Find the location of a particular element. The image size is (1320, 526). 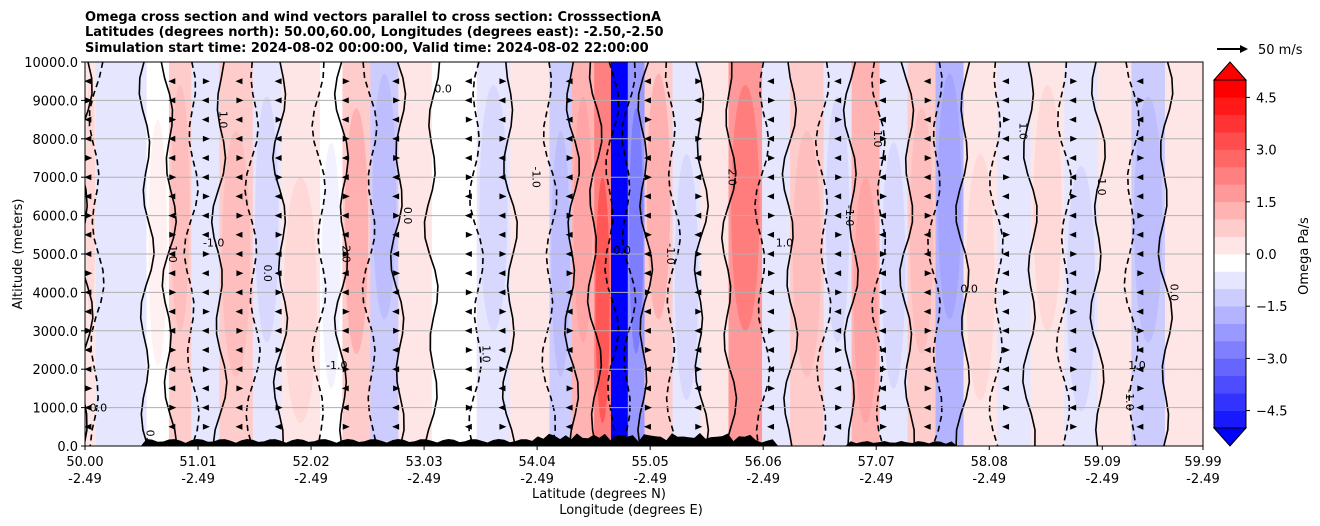

x-tick-label-lon-0: -2.49 is located at coordinates (85, 479).